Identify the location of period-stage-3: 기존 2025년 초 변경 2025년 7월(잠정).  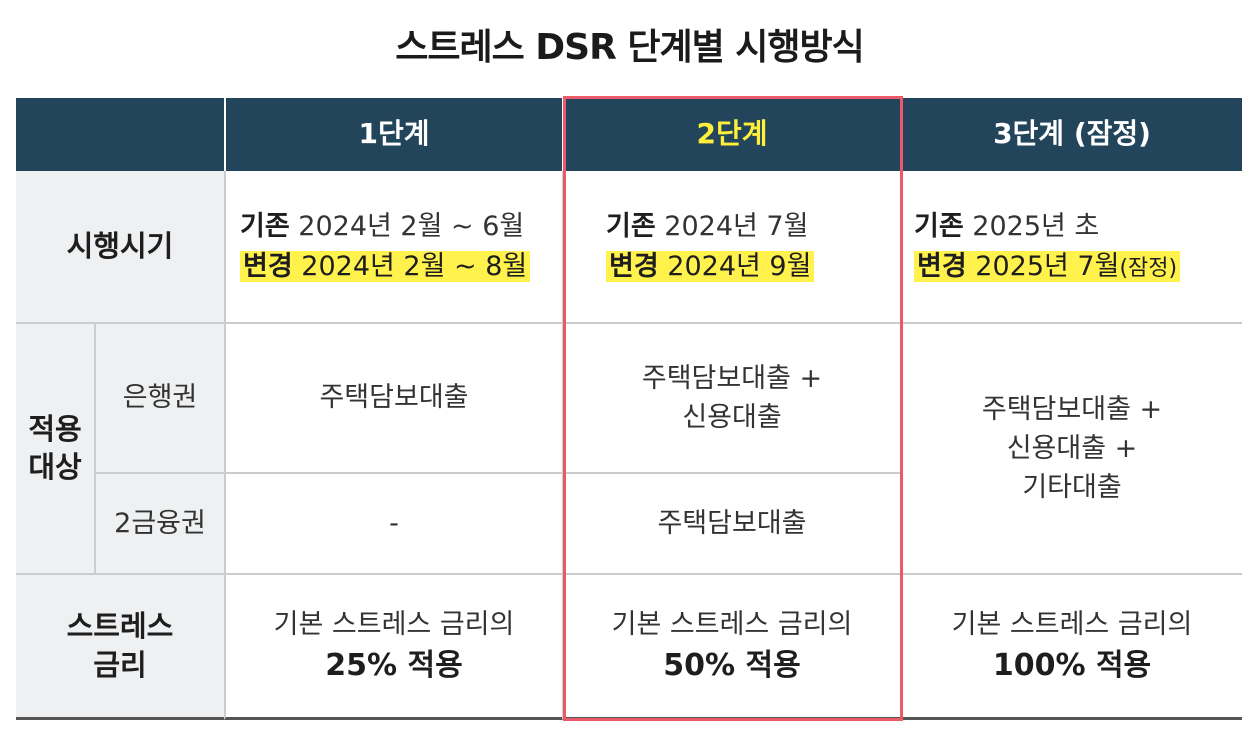
(1071, 246).